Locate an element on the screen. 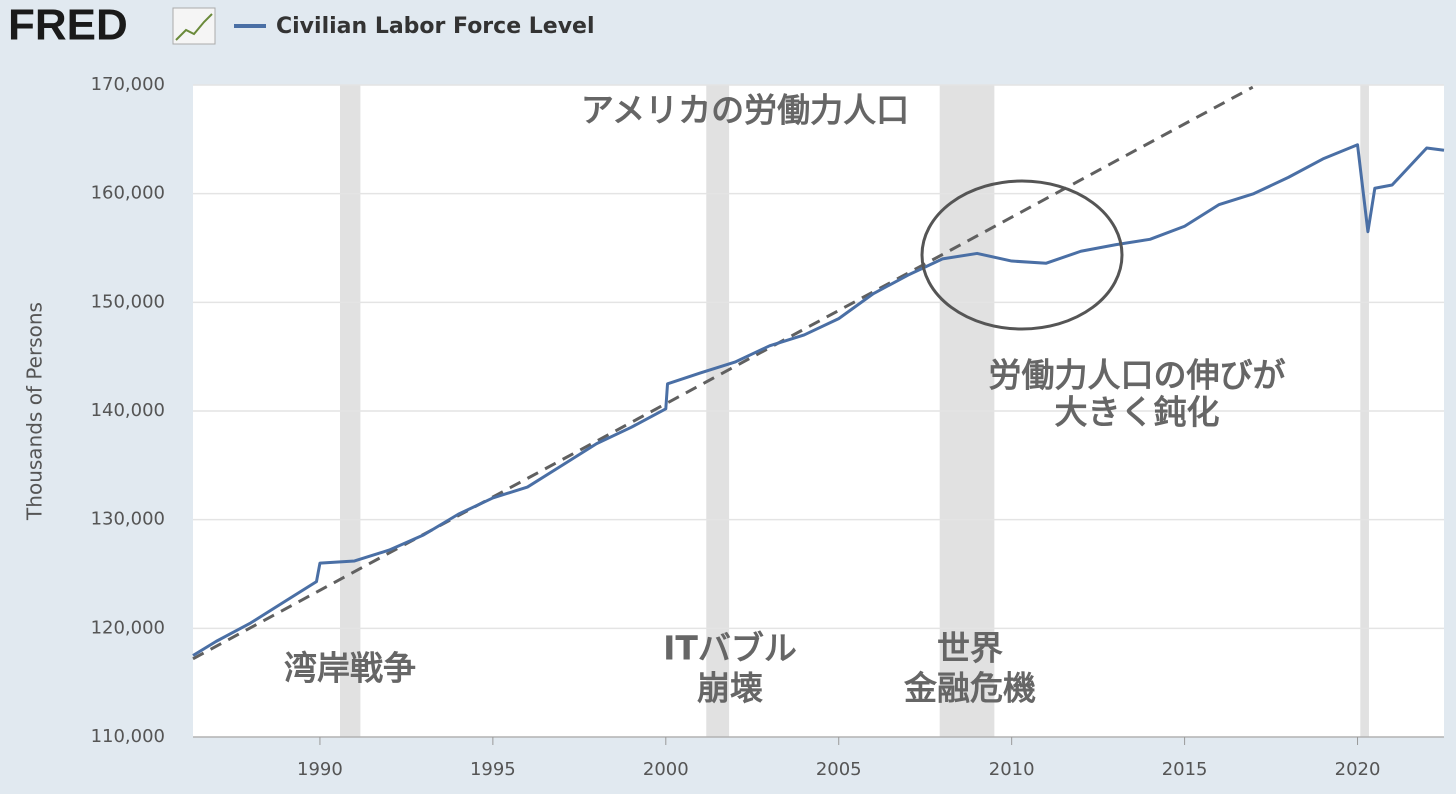 This screenshot has width=1456, height=794. annotation: アメリカの労働力人口 is located at coordinates (745, 110).